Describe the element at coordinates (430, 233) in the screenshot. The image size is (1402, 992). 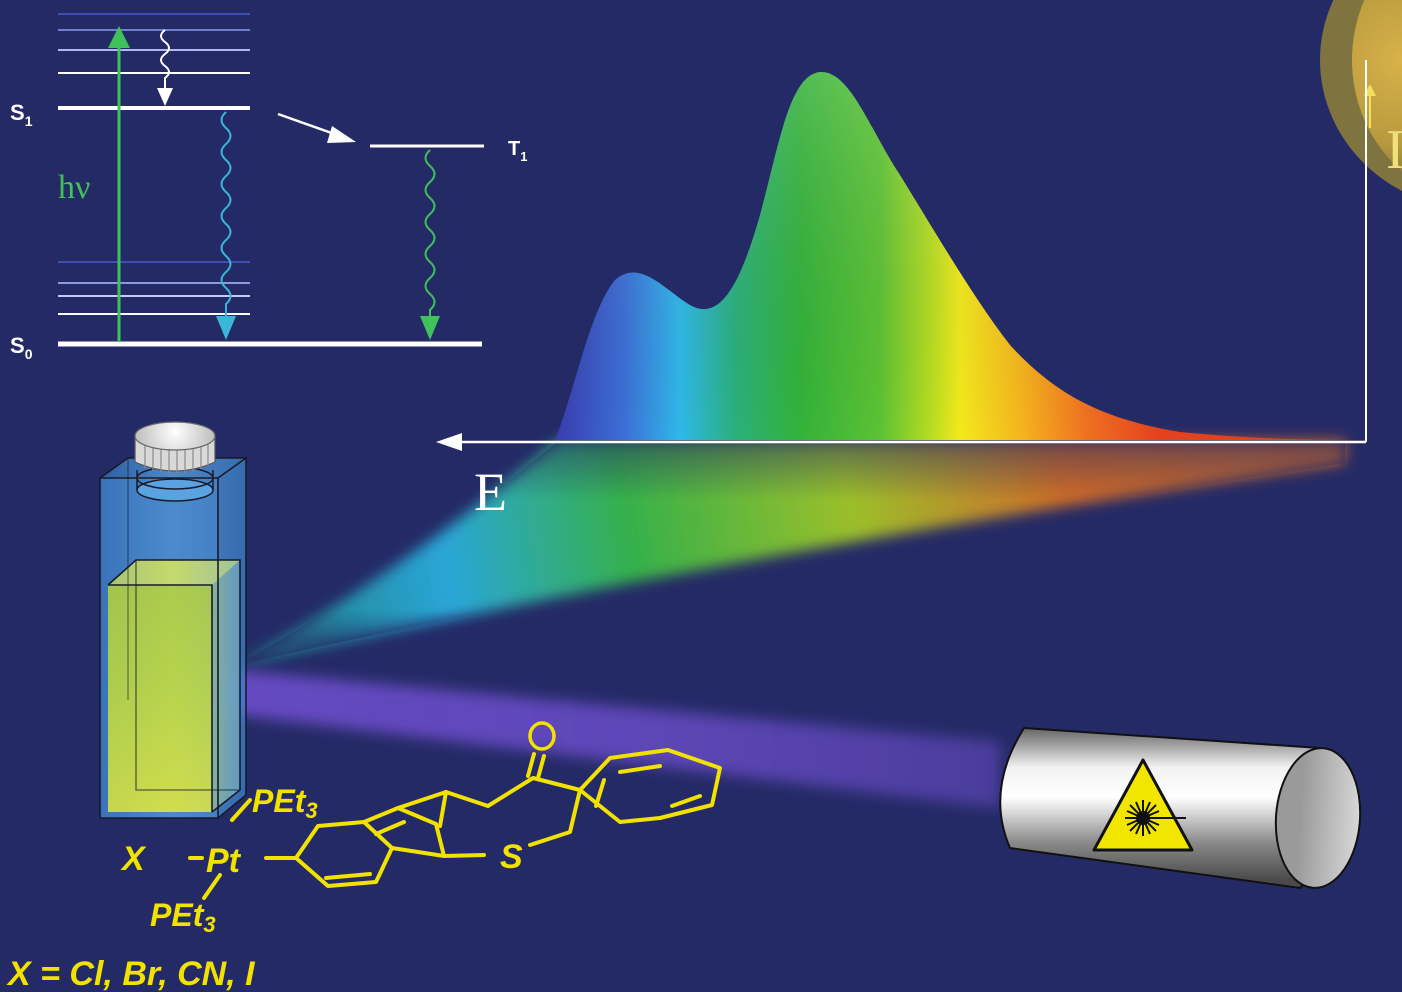
I see `phosphorescence-arrow` at that location.